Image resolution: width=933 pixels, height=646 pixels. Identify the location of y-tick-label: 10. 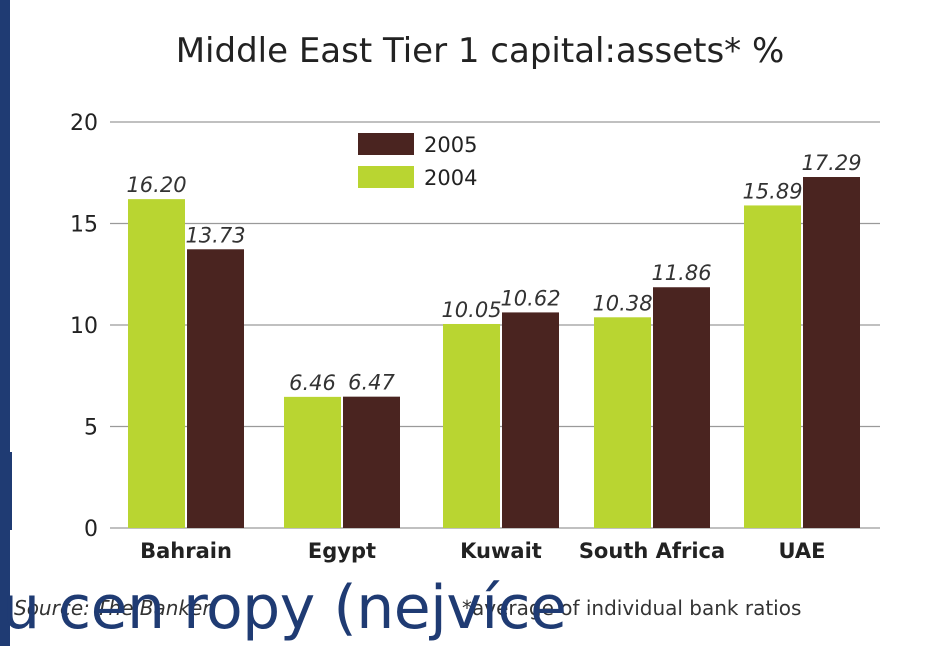
(84, 326).